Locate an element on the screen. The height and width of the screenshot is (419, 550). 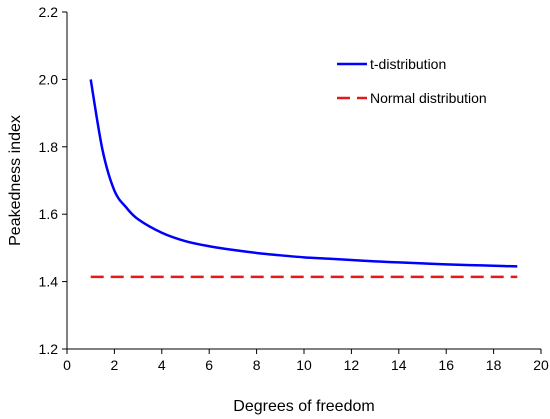
y-tick-label: 2.0 is located at coordinates (49, 79).